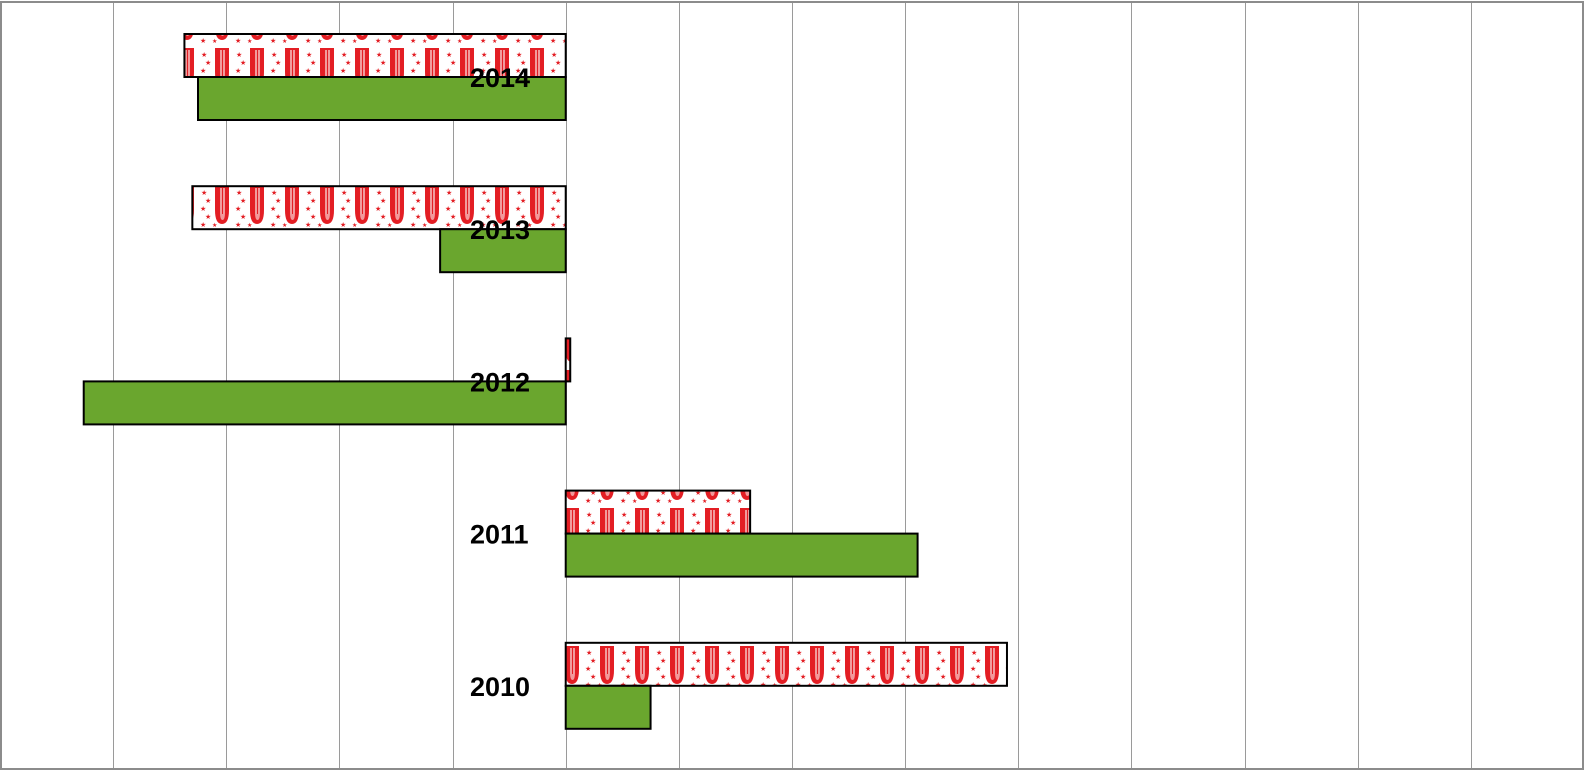 The height and width of the screenshot is (770, 1584). What do you see at coordinates (741, 555) in the screenshot?
I see `bar-series-2-2011` at bounding box center [741, 555].